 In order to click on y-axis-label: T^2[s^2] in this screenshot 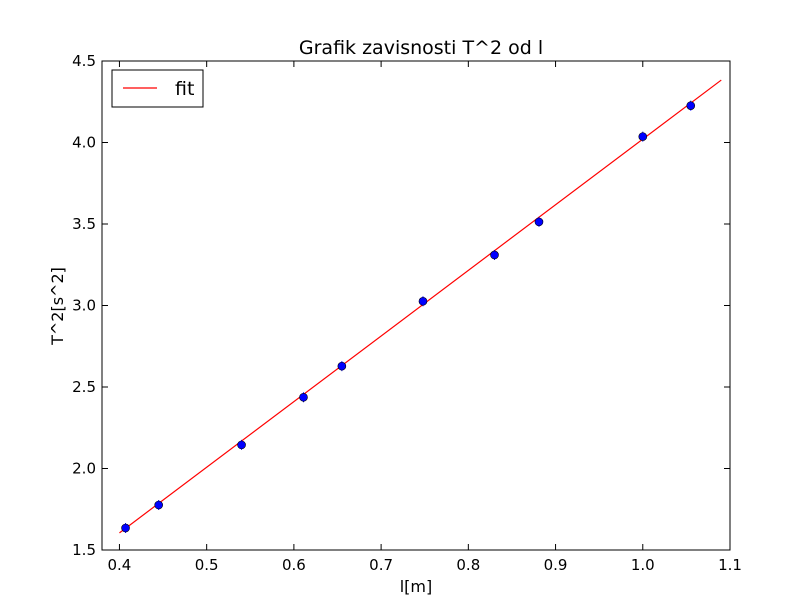, I will do `click(57, 306)`.